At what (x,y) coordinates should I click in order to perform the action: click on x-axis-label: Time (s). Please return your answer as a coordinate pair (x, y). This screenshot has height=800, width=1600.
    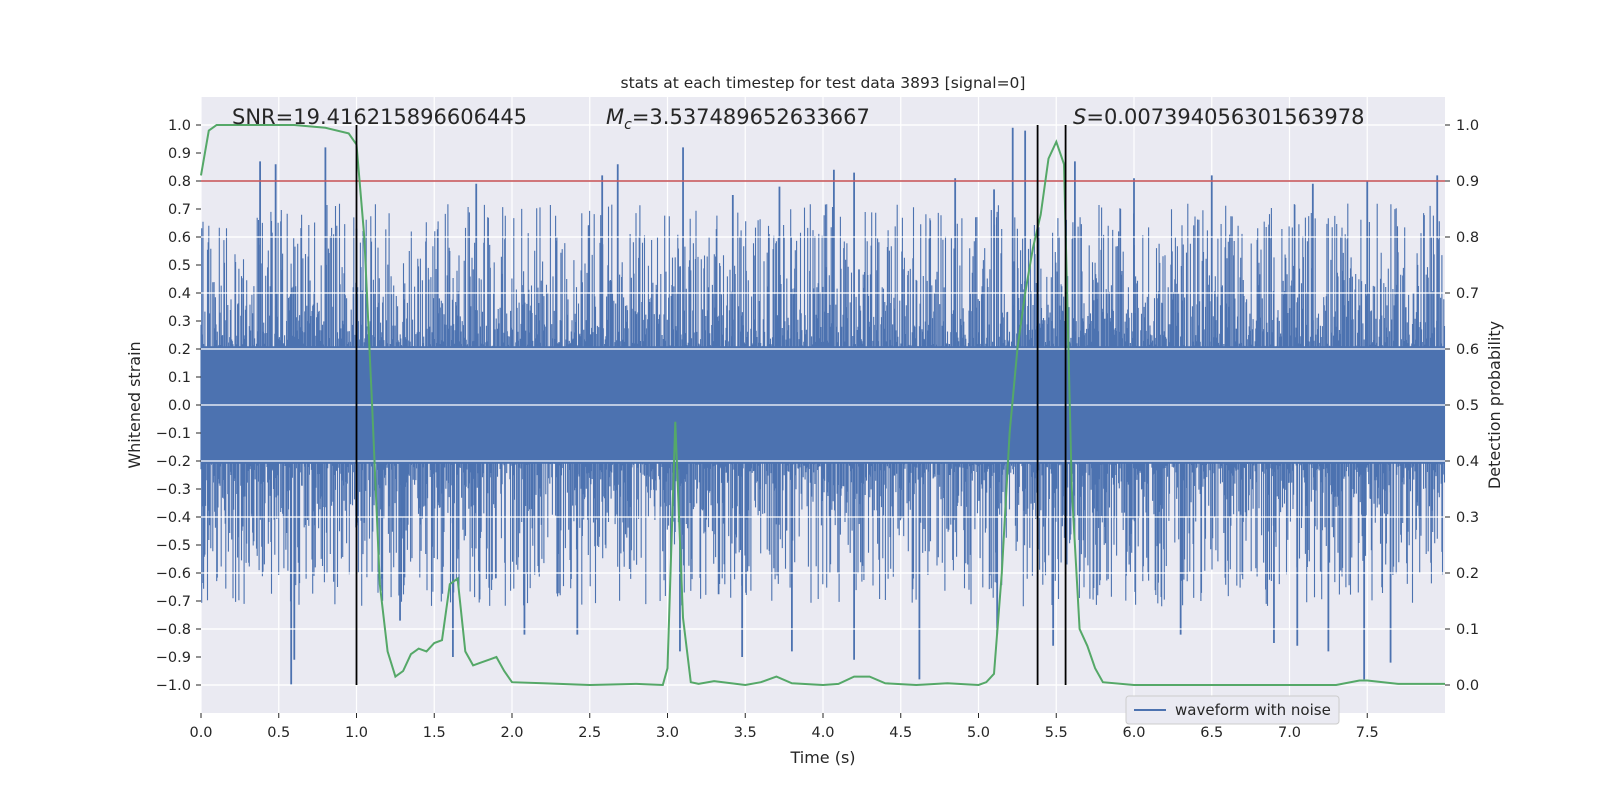
    Looking at the image, I should click on (822, 757).